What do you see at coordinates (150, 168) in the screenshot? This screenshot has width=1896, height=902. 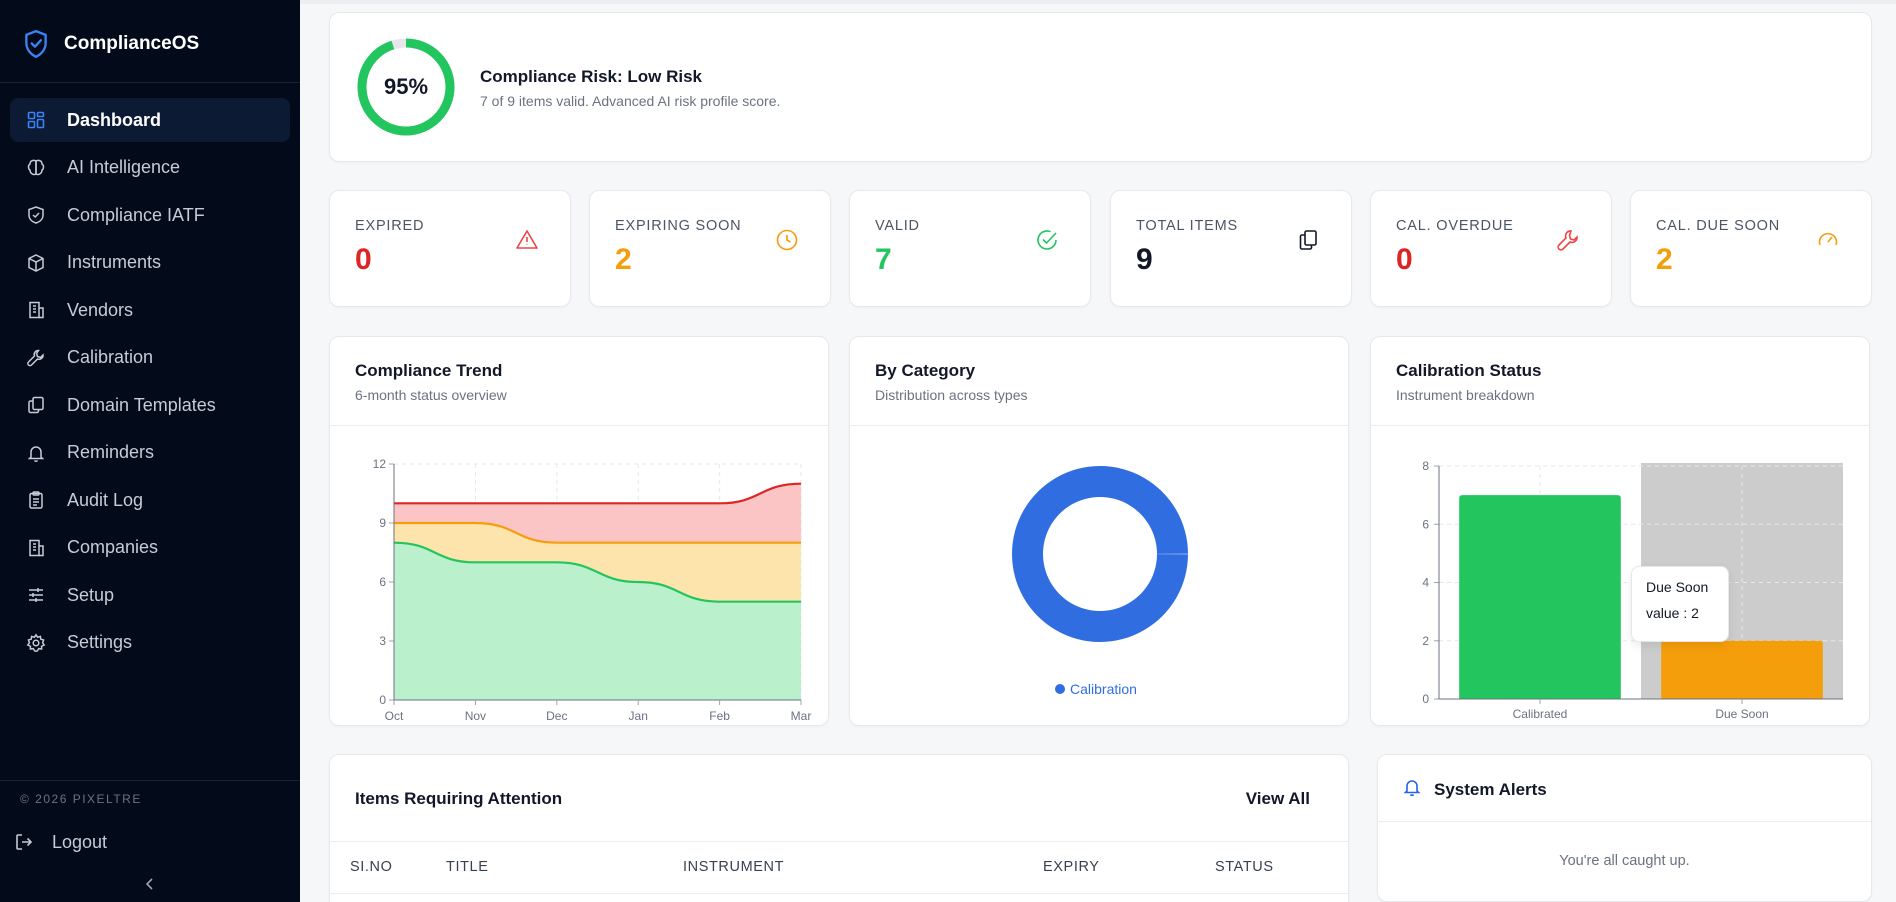 I see `sidebar-item-ai-intelligence: AI Intelligence` at bounding box center [150, 168].